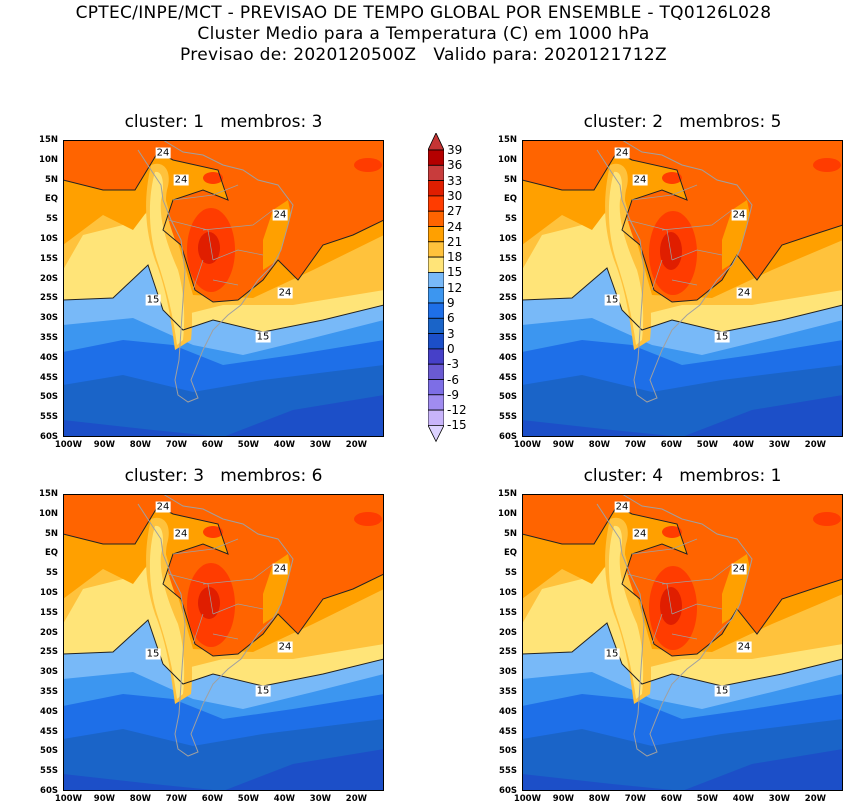 The height and width of the screenshot is (804, 847). Describe the element at coordinates (223, 476) in the screenshot. I see `panel-title: cluster: 3 membros: 6` at that location.